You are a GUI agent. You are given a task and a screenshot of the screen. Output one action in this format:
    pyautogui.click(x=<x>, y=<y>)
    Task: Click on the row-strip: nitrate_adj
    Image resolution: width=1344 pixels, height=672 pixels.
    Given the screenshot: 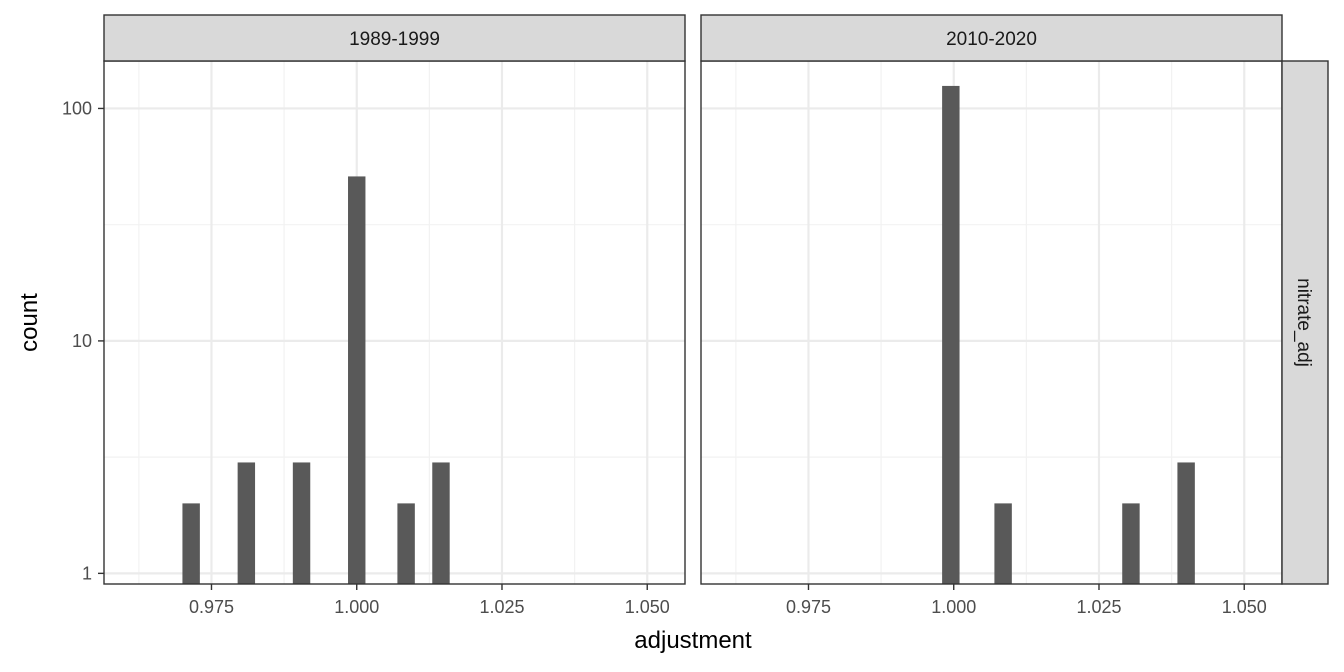 What is the action you would take?
    pyautogui.click(x=1305, y=322)
    